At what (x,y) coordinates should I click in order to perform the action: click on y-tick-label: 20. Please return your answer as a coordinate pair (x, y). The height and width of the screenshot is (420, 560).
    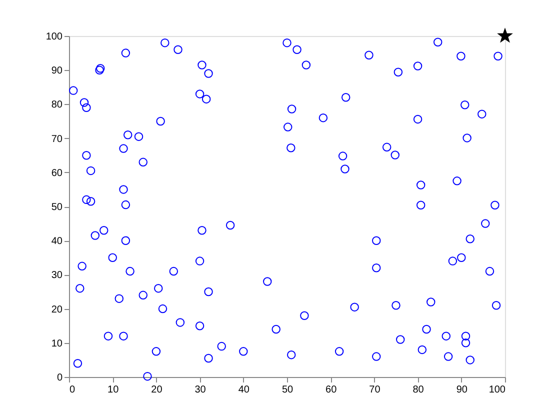
    Looking at the image, I should click on (57, 310).